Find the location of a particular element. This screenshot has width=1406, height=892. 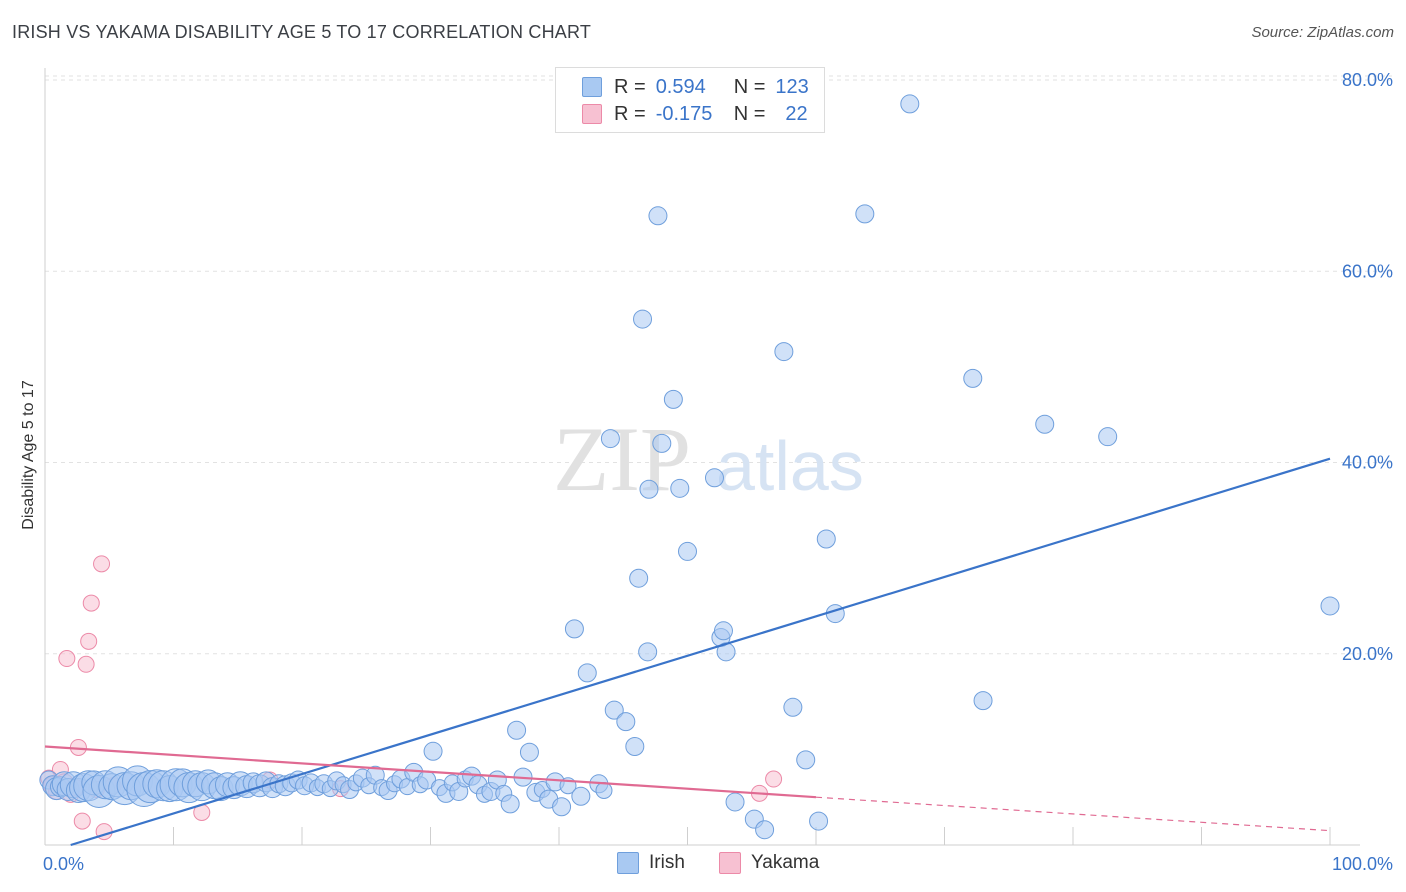

legend-item-irish: Irish is located at coordinates (651, 863).